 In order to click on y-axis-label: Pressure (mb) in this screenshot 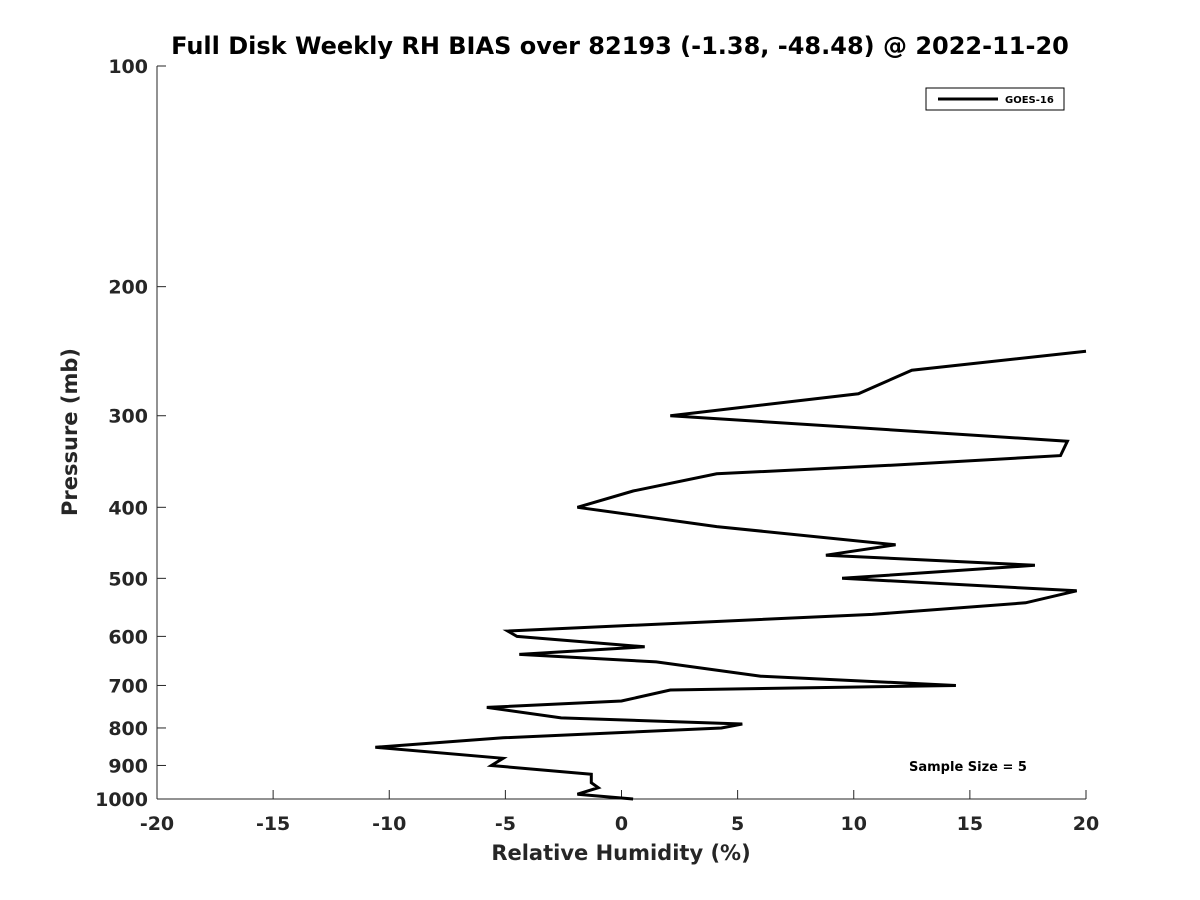, I will do `click(70, 432)`.